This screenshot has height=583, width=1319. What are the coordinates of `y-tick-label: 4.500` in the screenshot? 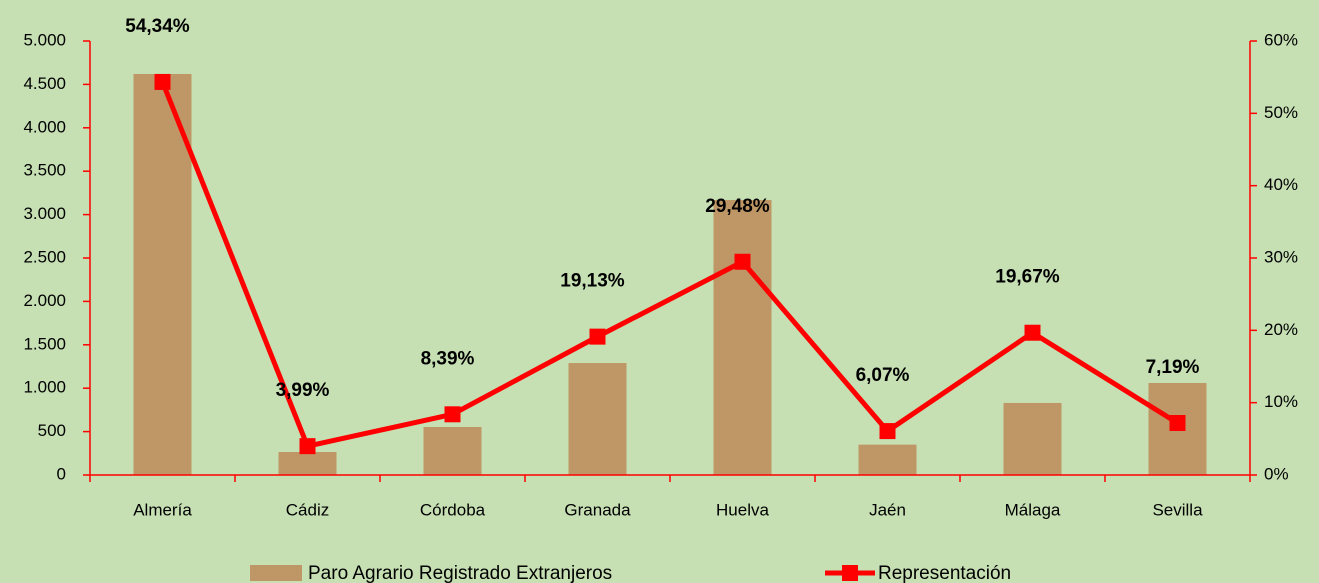 It's located at (44, 83).